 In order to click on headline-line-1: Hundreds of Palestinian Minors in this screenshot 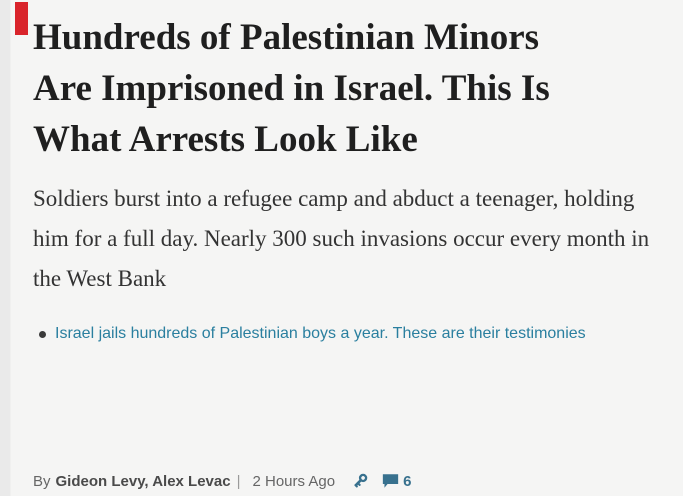, I will do `click(286, 37)`.